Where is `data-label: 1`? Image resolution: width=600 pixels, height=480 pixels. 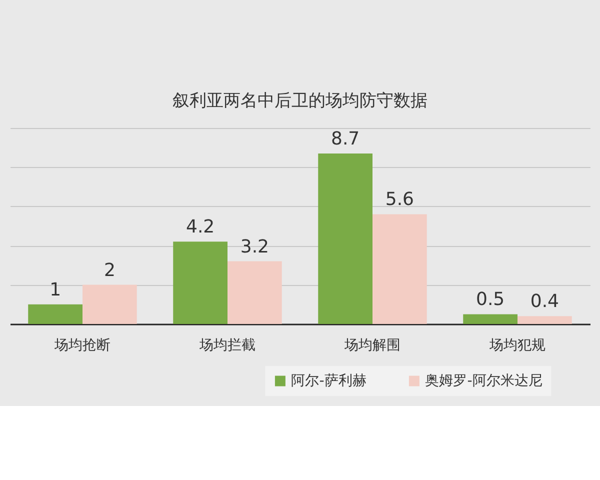
data-label: 1 is located at coordinates (56, 289).